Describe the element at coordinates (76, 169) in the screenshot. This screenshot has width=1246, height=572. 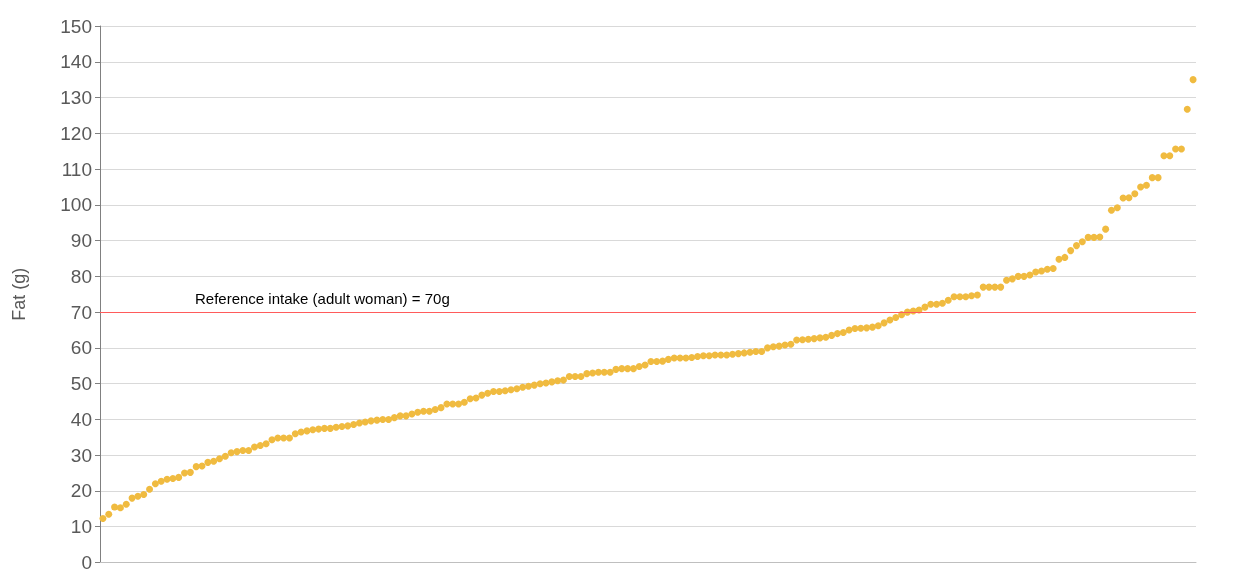
I see `y-tick-label: 110` at that location.